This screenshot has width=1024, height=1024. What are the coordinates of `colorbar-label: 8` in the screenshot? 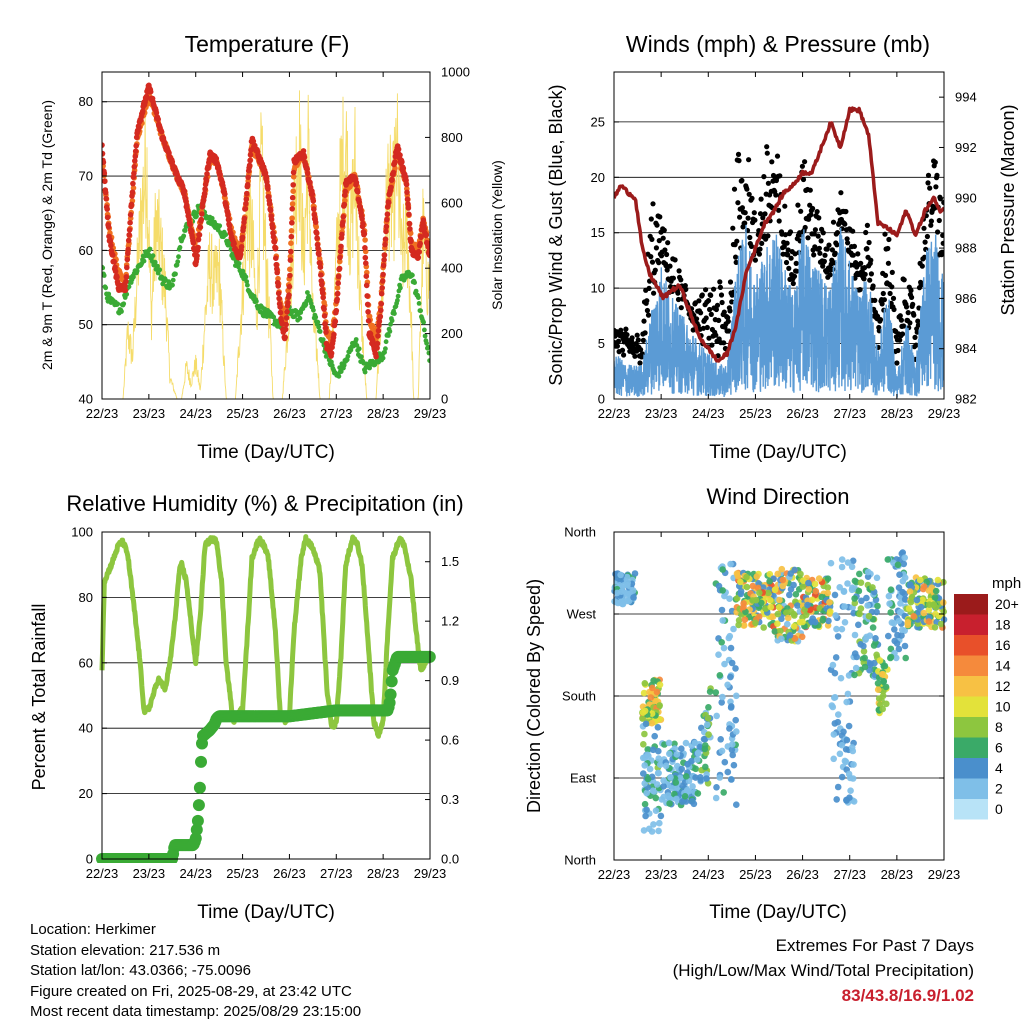 It's located at (999, 727).